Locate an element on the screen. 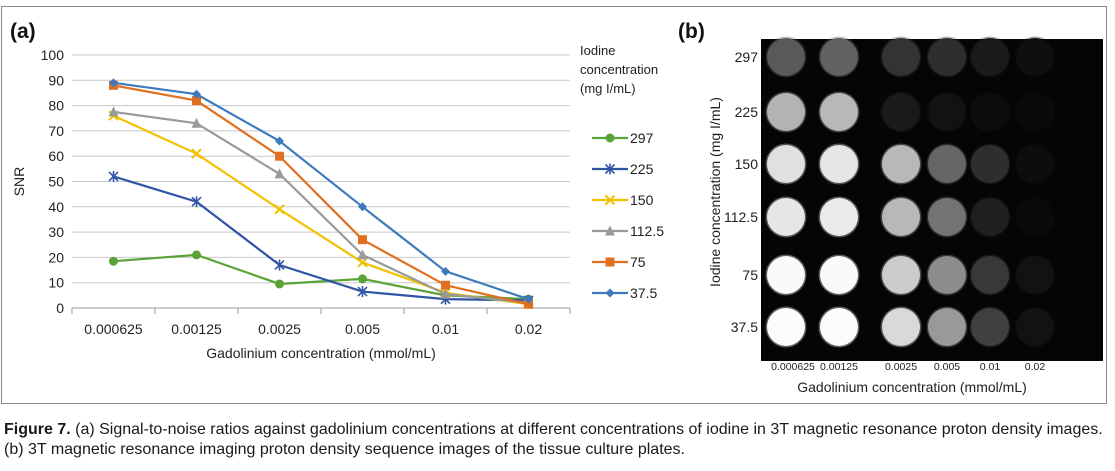 This screenshot has height=471, width=1115. y-tick-label: 70 is located at coordinates (56, 131).